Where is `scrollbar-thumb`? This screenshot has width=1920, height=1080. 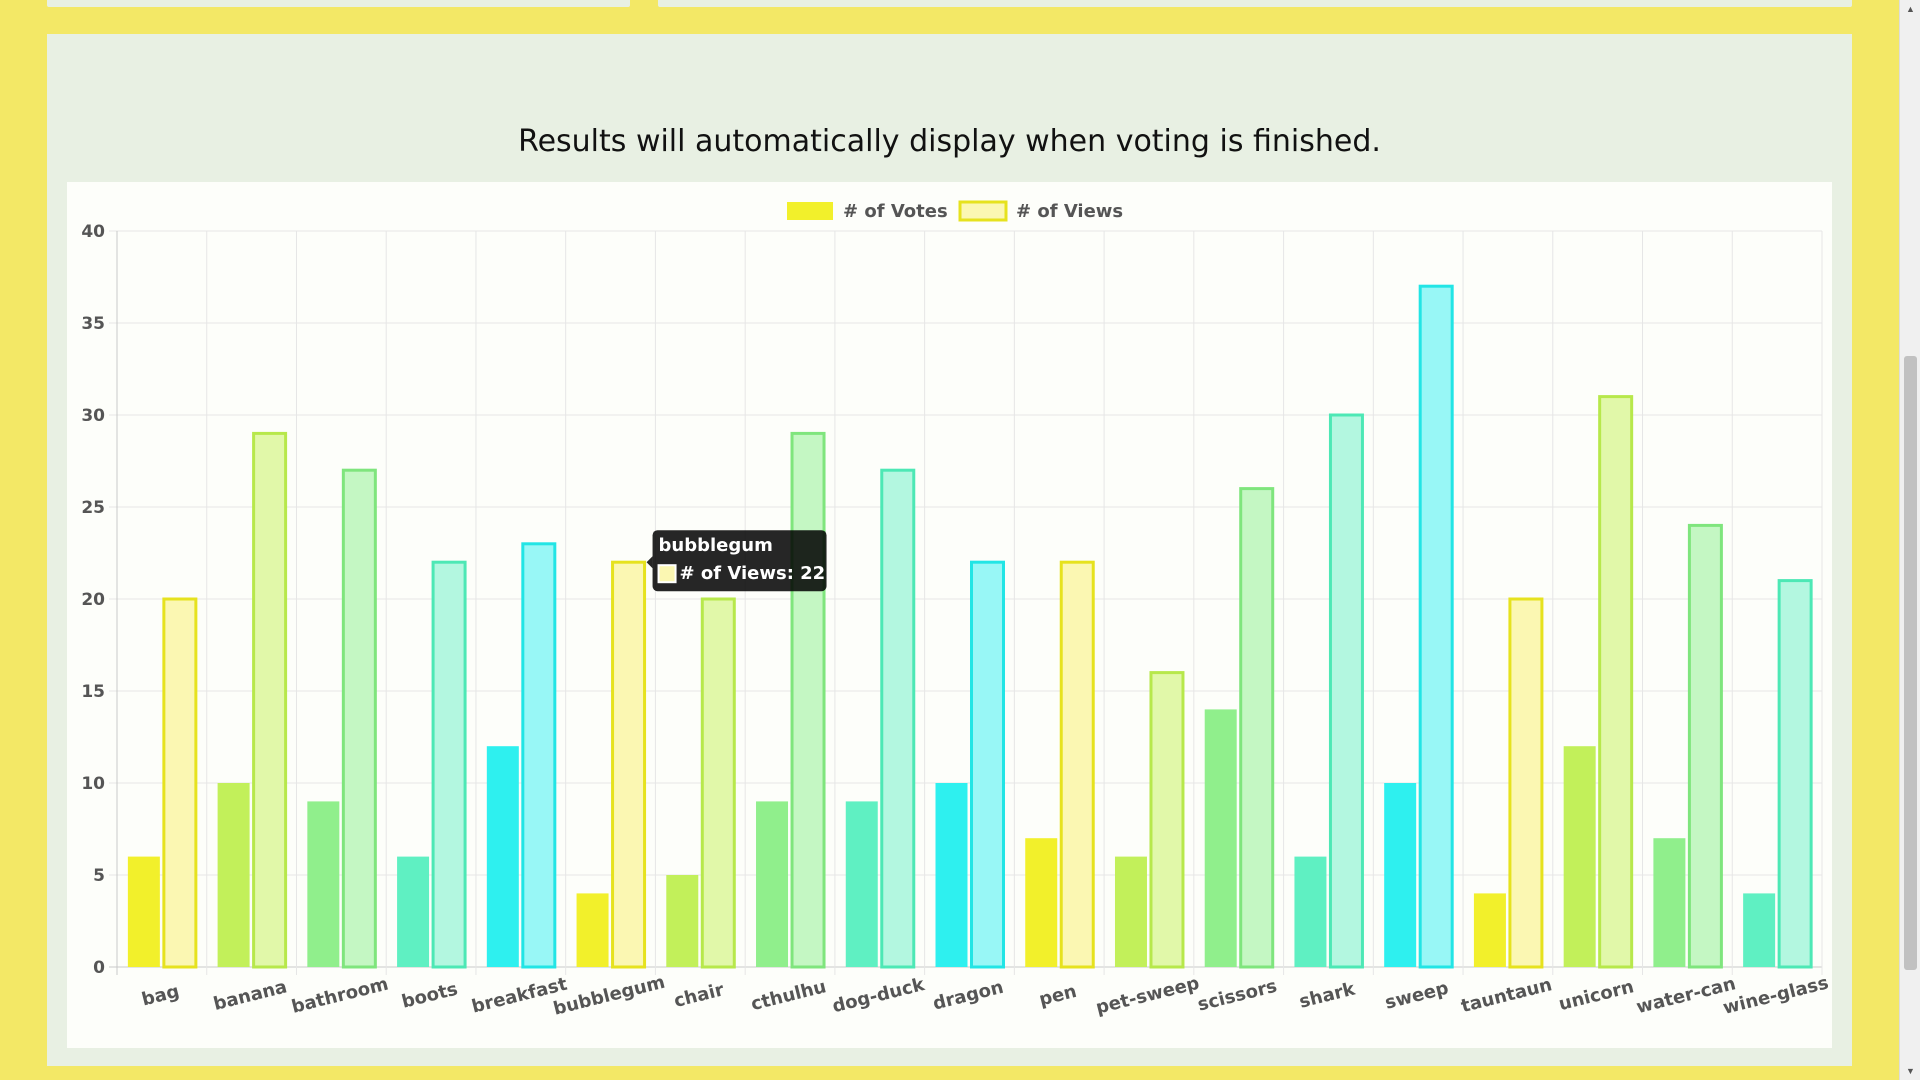
scrollbar-thumb is located at coordinates (1910, 663).